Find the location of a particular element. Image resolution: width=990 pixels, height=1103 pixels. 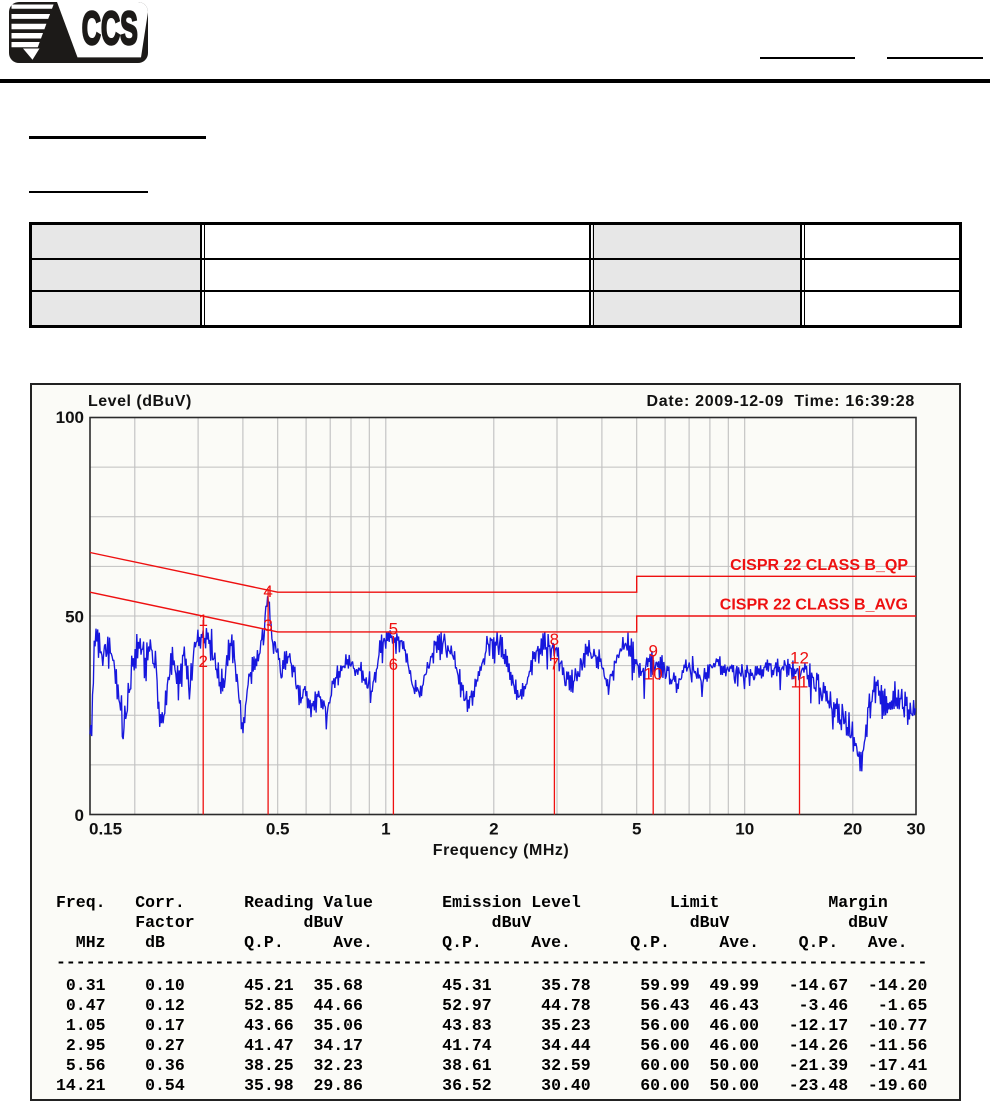

svg-text: 0.15 is located at coordinates (105, 829).